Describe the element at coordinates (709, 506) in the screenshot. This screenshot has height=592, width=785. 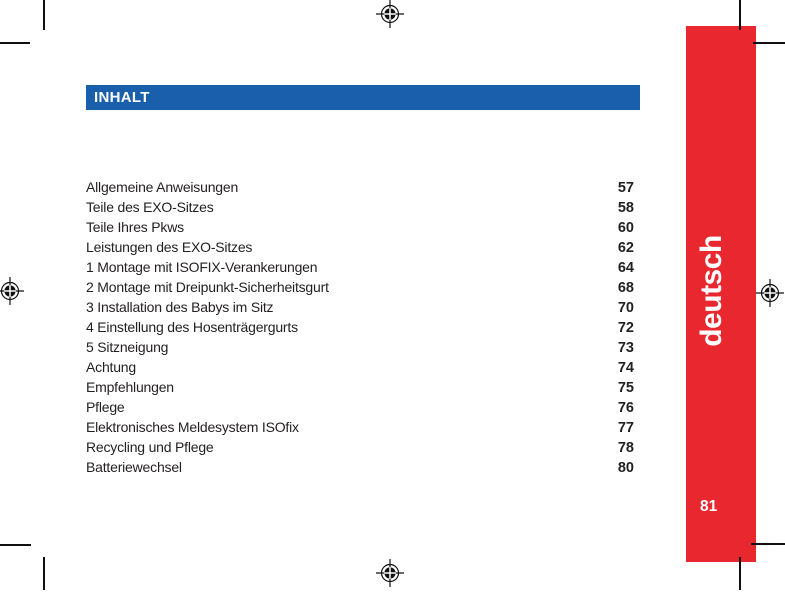
I see `page-number: 81` at that location.